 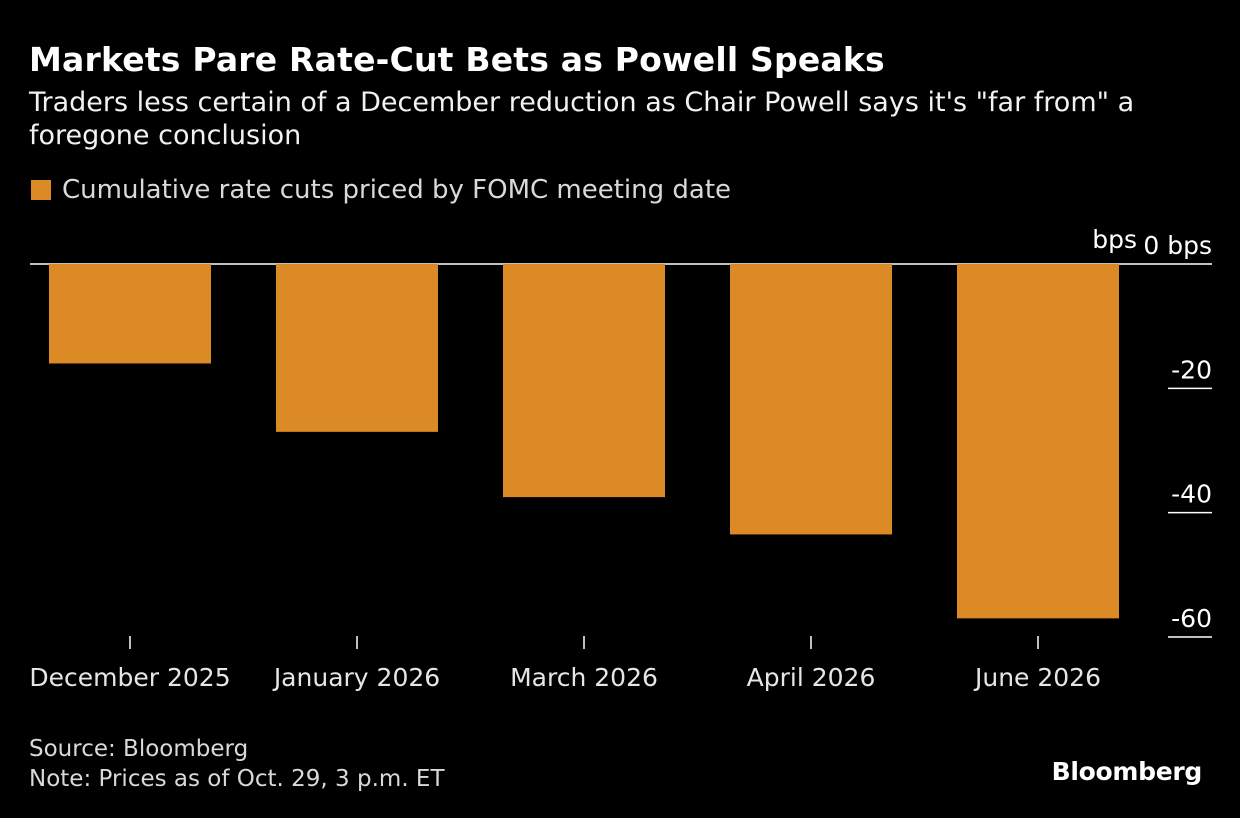 I want to click on y-tick-label: 0 bps, so click(x=1177, y=245).